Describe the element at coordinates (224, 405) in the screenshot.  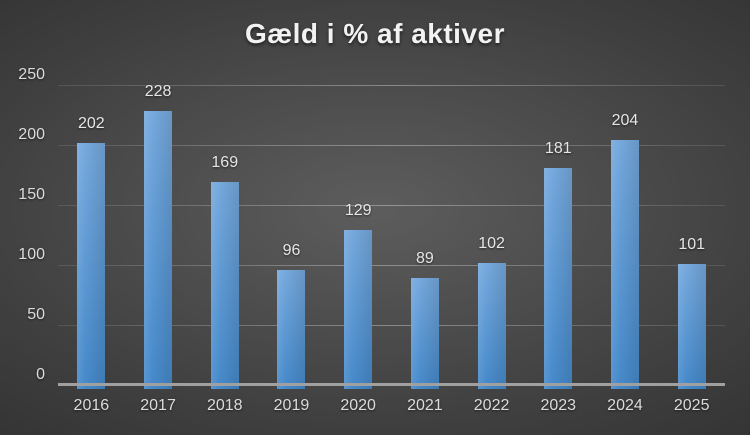
I see `x-tick-label-2018: 2018` at that location.